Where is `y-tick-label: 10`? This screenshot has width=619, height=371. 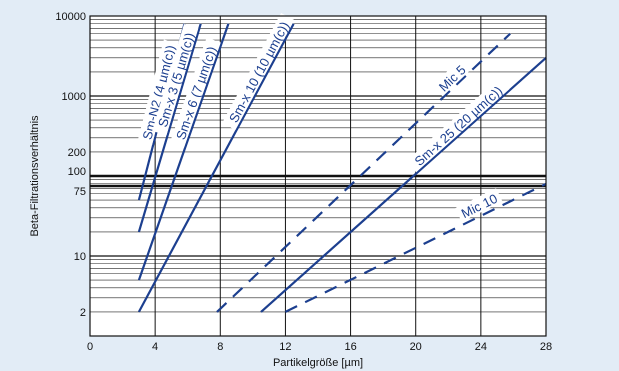 y-tick-label: 10 is located at coordinates (80, 257).